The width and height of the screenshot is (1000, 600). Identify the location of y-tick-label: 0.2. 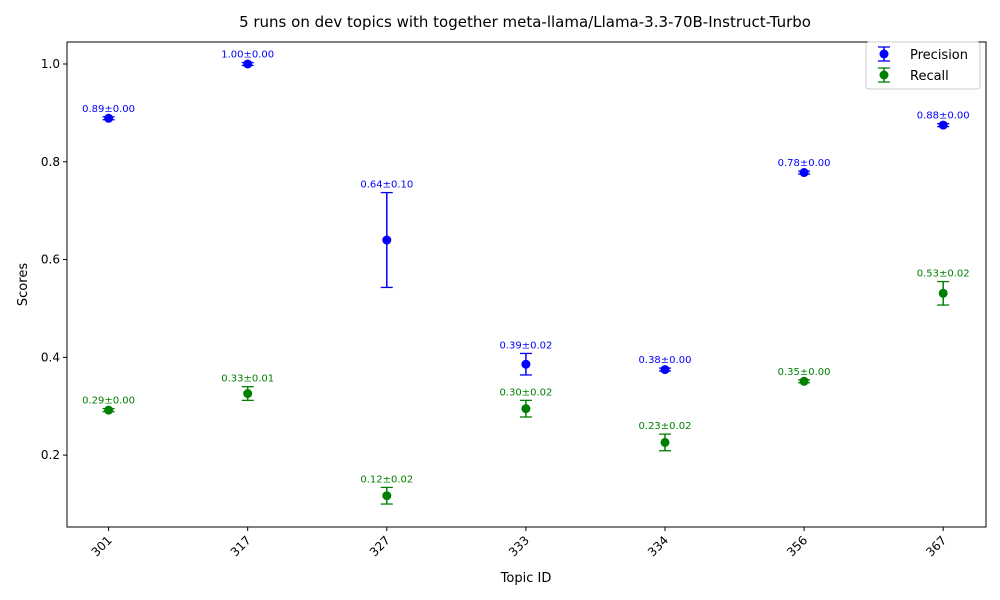
(50, 455).